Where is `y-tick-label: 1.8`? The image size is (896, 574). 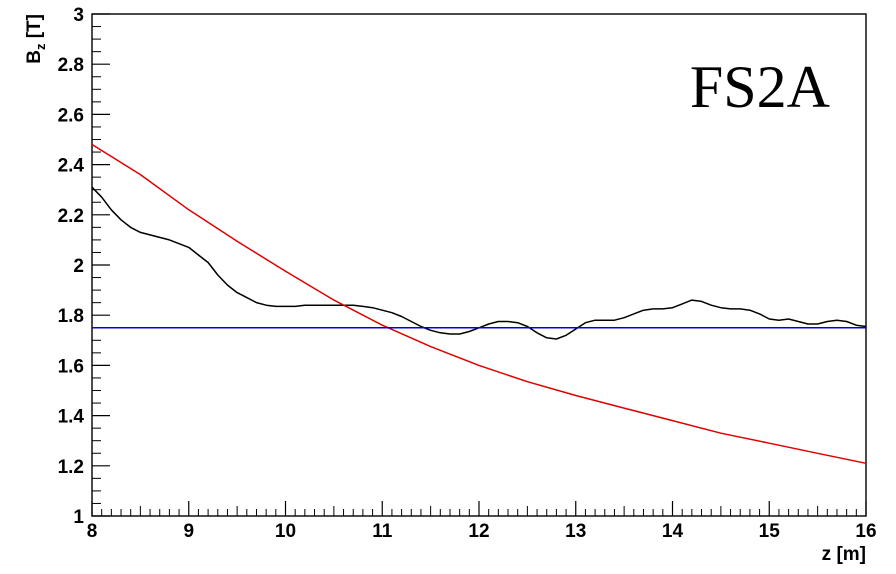
y-tick-label: 1.8 is located at coordinates (71, 316).